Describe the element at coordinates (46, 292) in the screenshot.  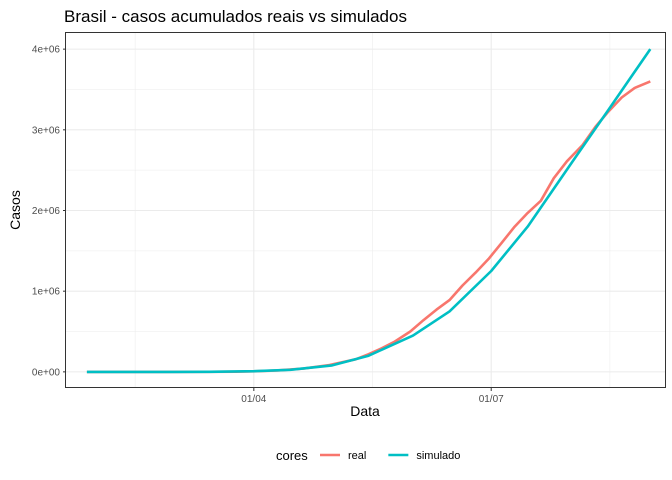
I see `y-tick-label: 1e+06` at that location.